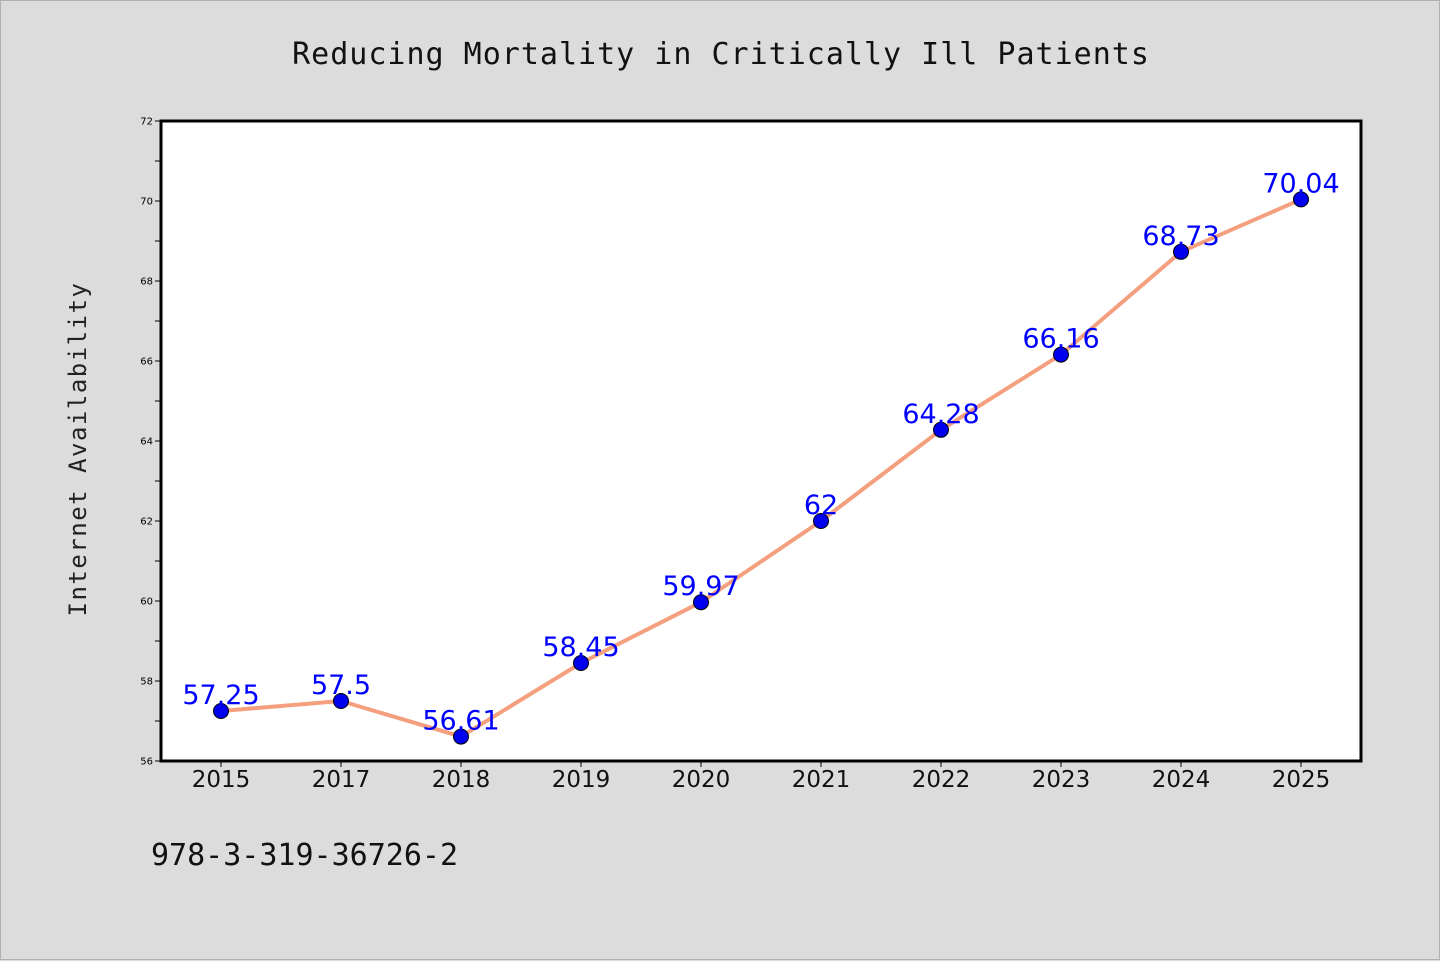 This screenshot has height=961, width=1440. What do you see at coordinates (461, 780) in the screenshot?
I see `x-tick-label: 2018` at bounding box center [461, 780].